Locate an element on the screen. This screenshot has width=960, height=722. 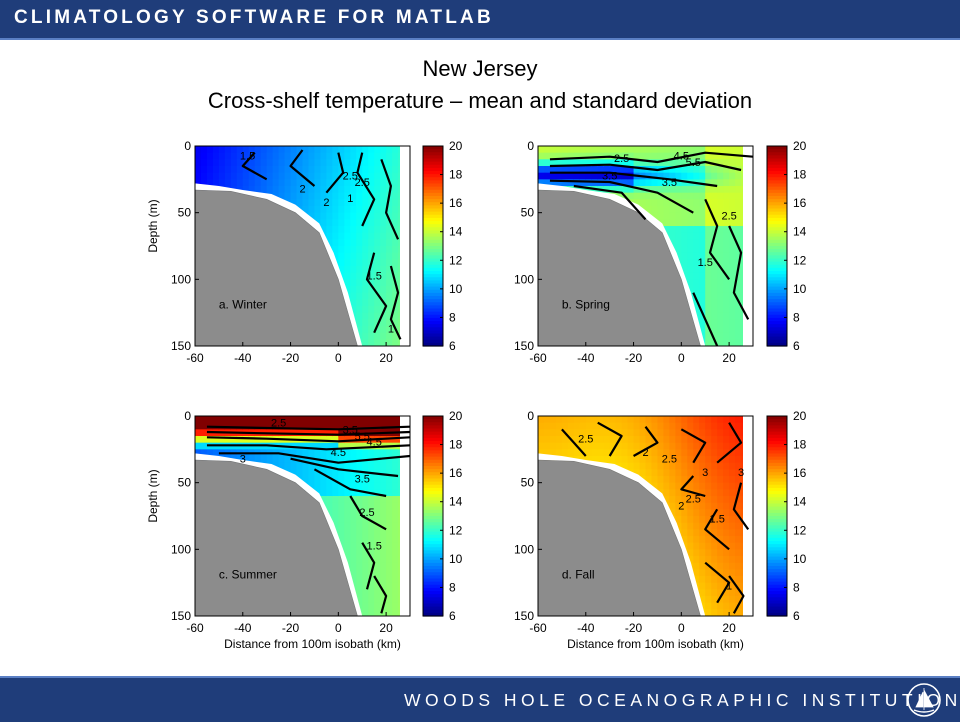
x-tick-label: -40 is located at coordinates (243, 358).